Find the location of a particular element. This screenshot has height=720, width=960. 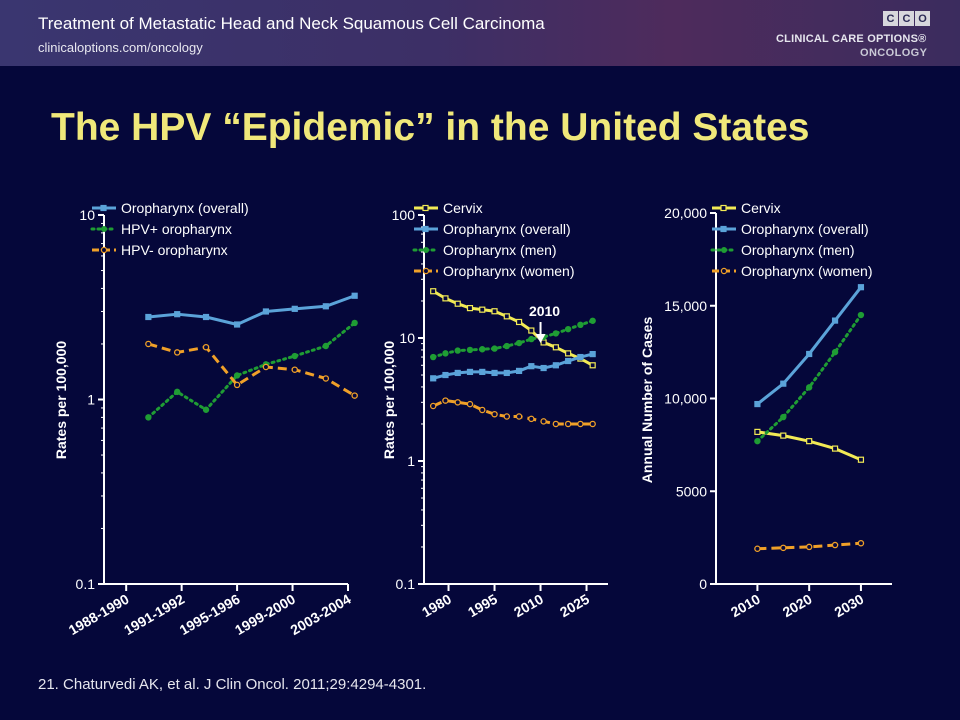

y-tick-label: 5000 is located at coordinates (691, 491).